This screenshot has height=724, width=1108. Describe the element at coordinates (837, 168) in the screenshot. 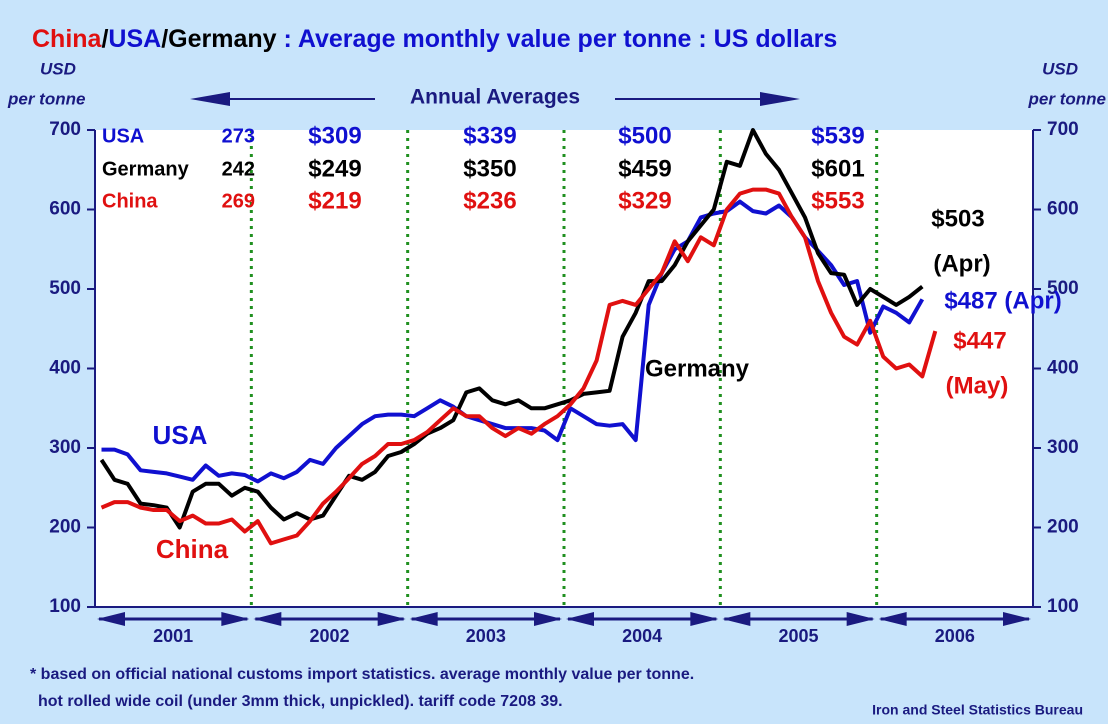

I see `average-value: $601` at that location.